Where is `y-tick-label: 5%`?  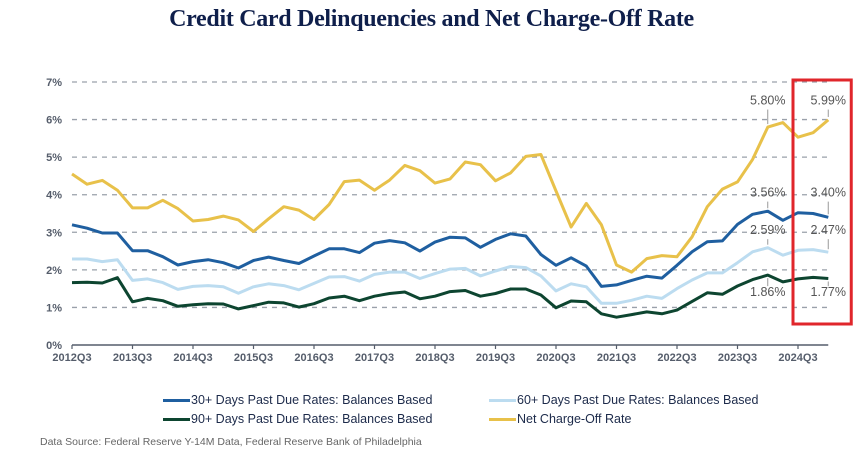
y-tick-label: 5% is located at coordinates (54, 158).